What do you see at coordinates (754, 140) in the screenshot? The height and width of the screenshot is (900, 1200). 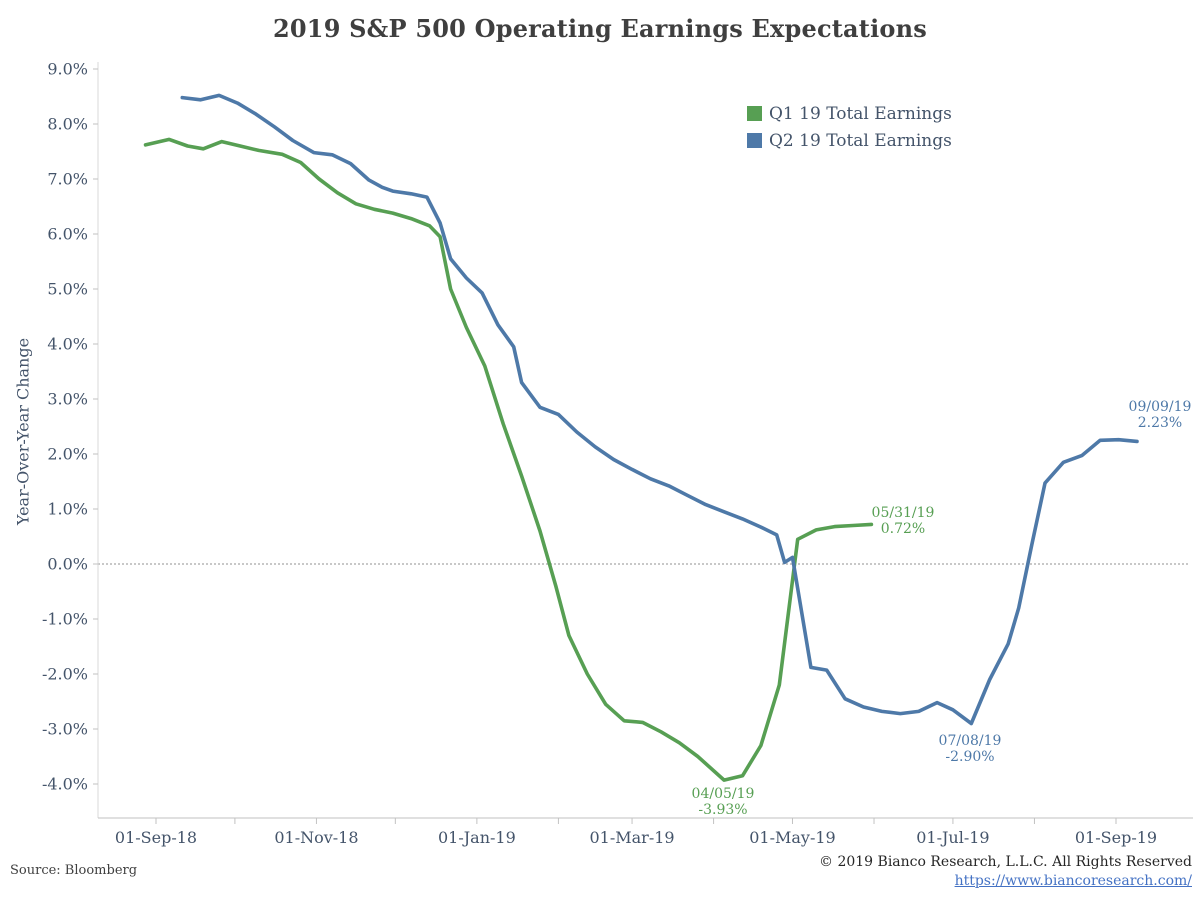 I see `q2-legend-swatch-icon` at bounding box center [754, 140].